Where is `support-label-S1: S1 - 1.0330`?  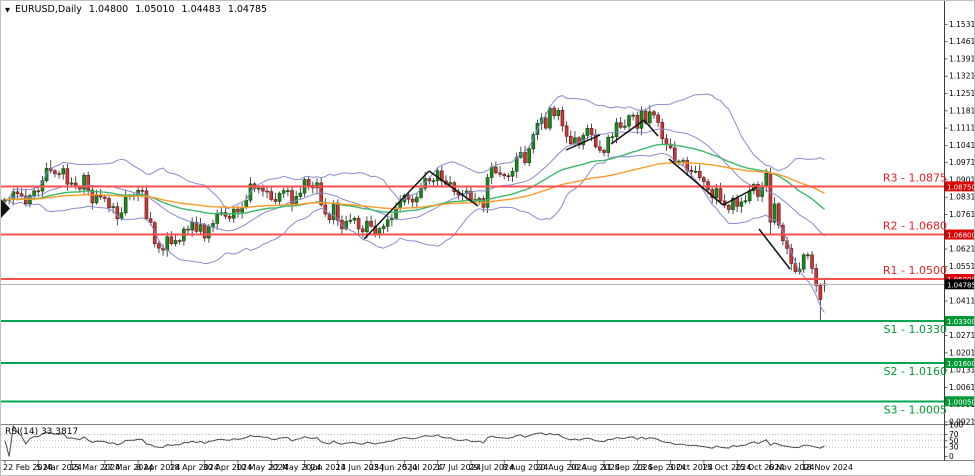
support-label-S1: S1 - 1.0330 is located at coordinates (915, 329).